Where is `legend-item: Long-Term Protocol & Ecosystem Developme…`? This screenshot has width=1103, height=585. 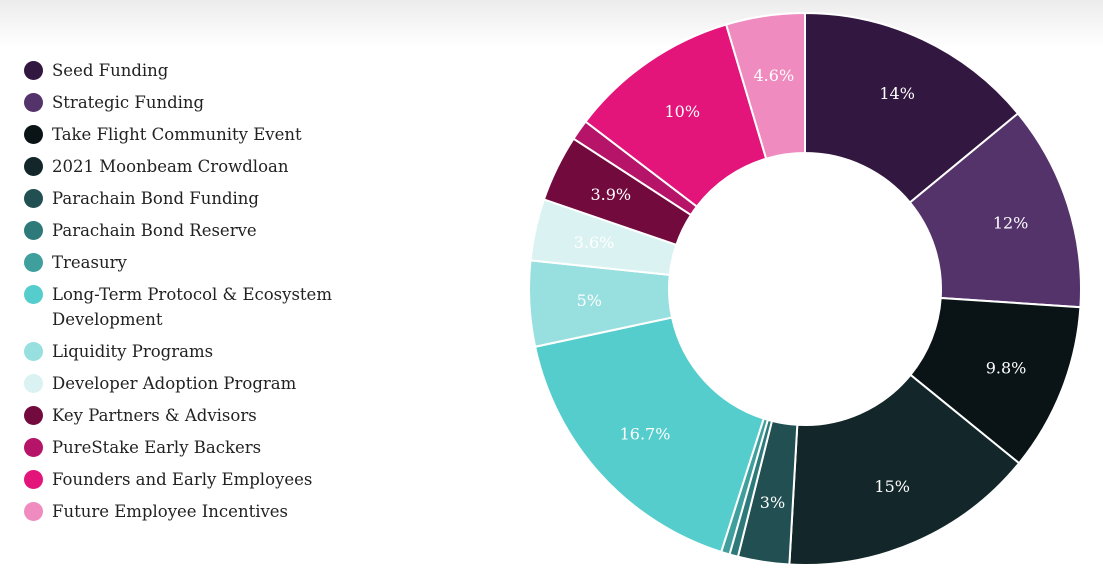 legend-item: Long-Term Protocol & Ecosystem Developme… is located at coordinates (189, 307).